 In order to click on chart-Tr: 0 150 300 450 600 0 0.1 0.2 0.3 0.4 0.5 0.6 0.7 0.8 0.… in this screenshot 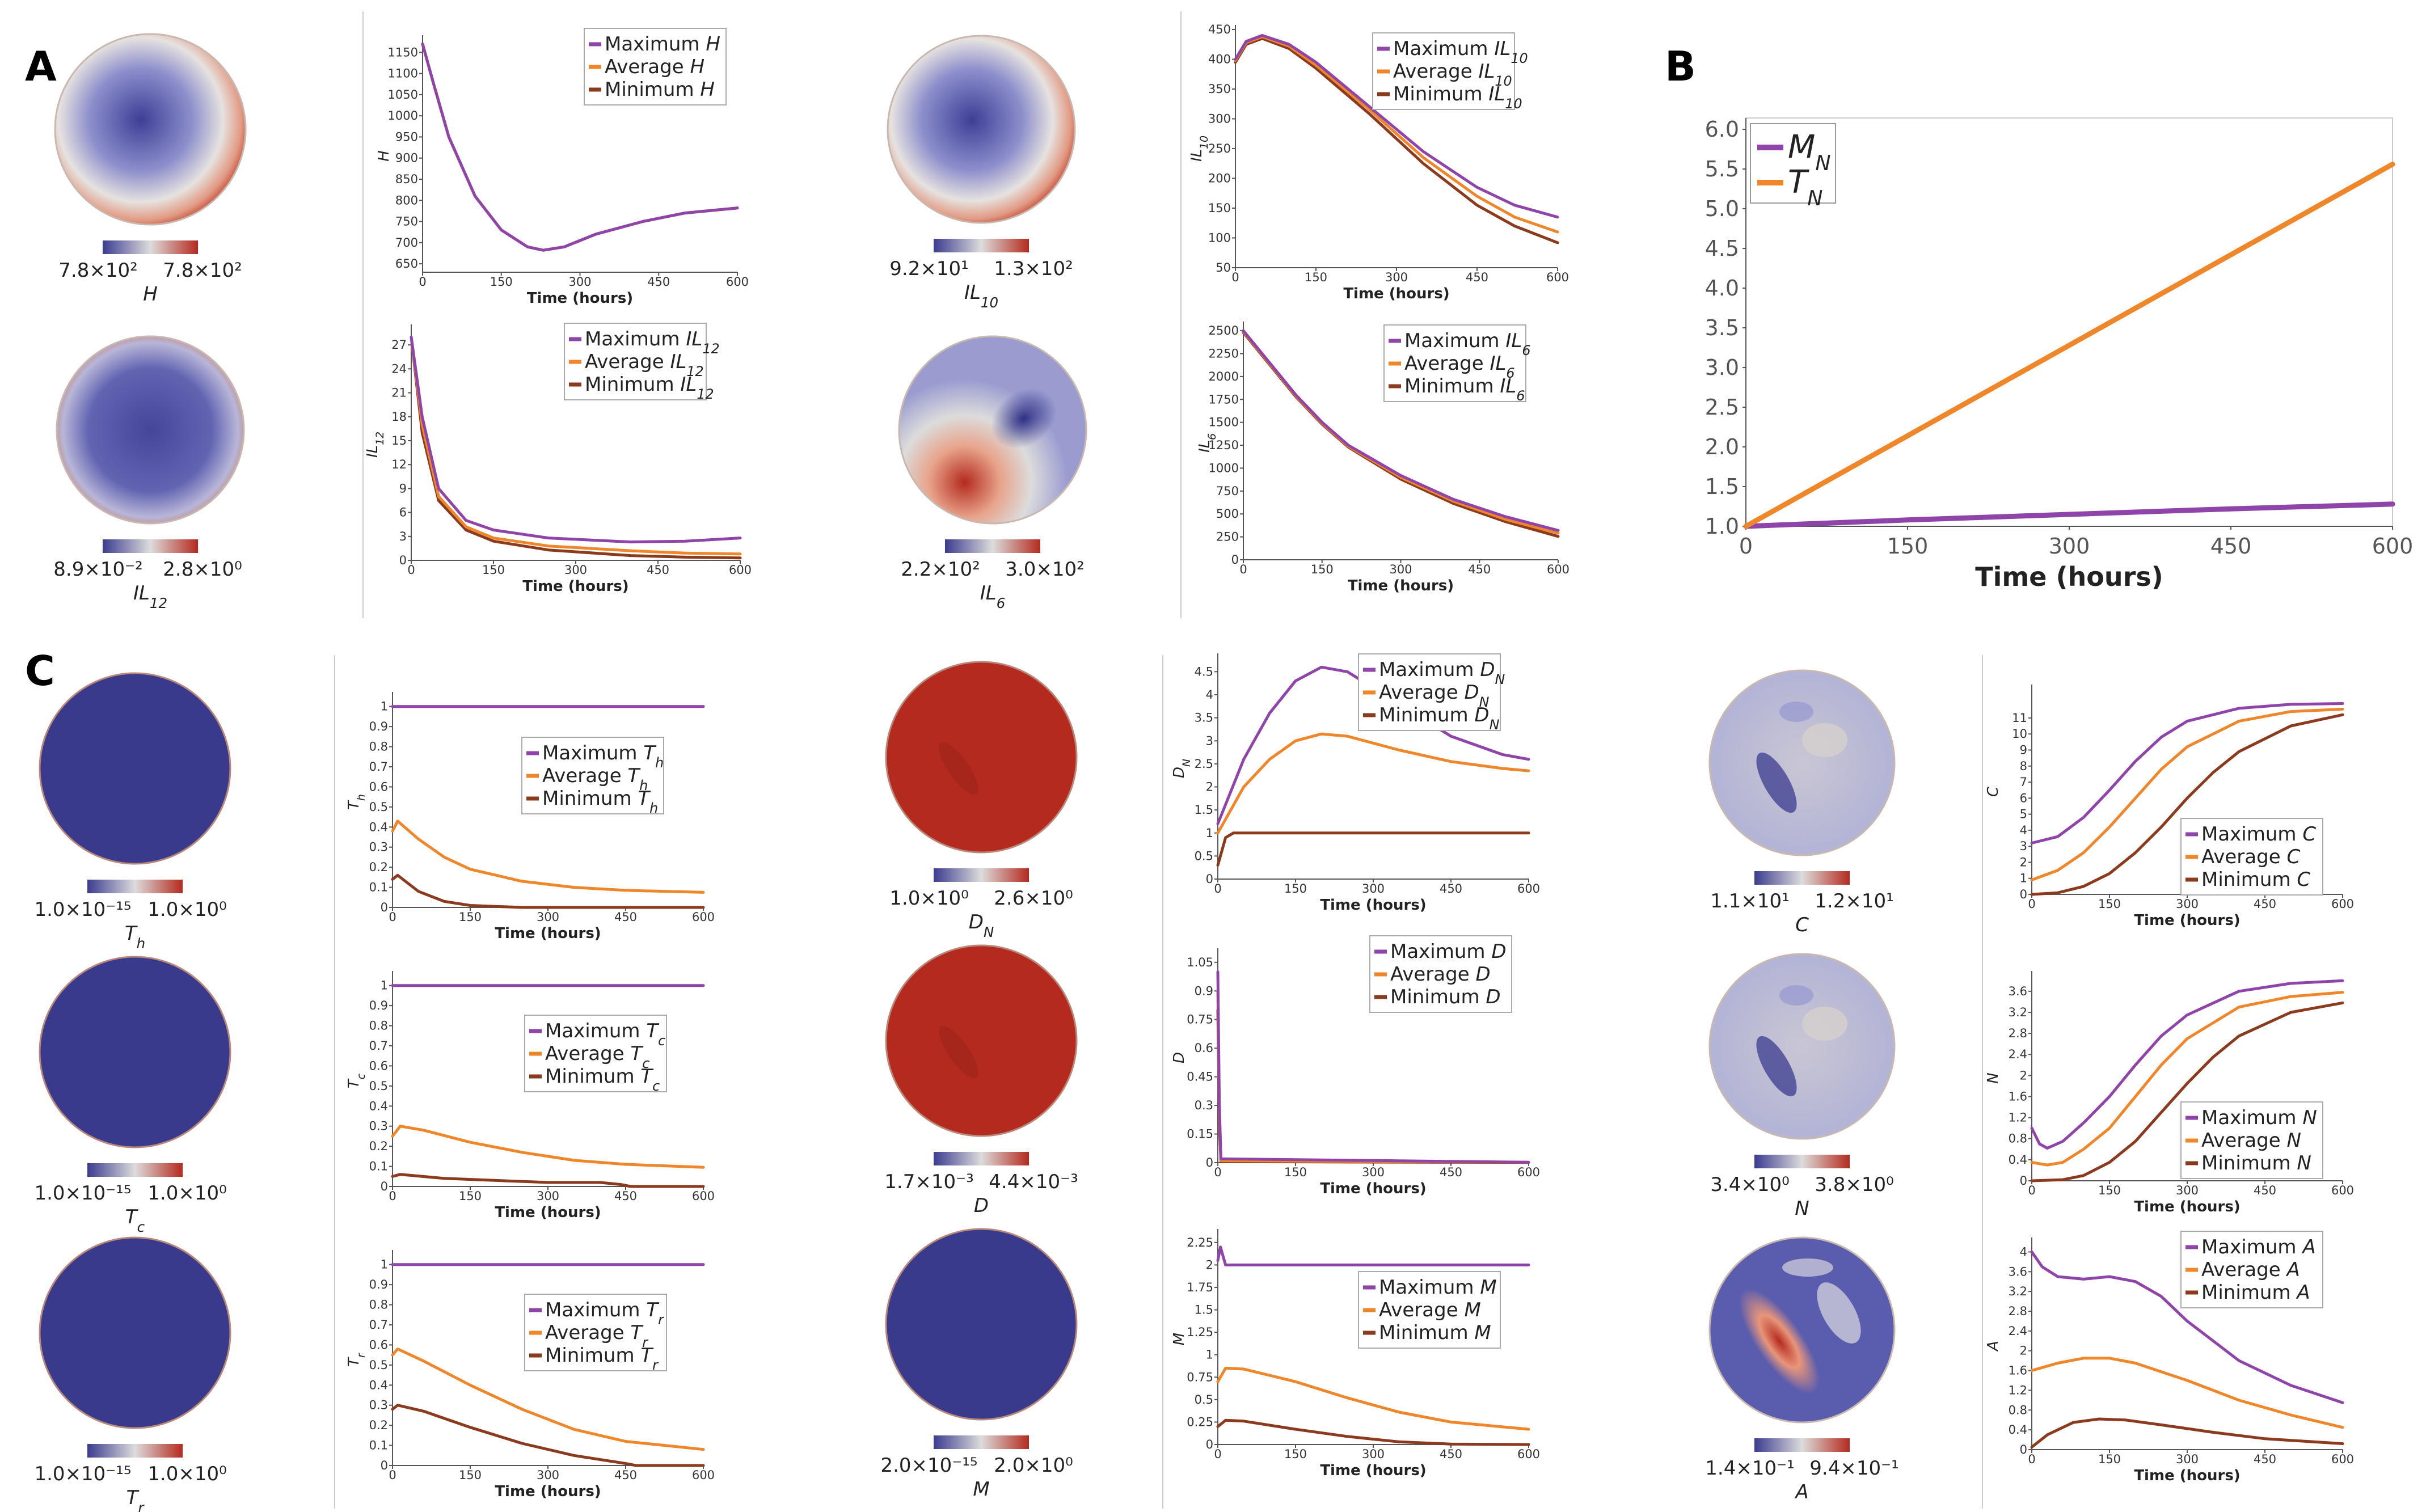, I will do `click(530, 1375)`.